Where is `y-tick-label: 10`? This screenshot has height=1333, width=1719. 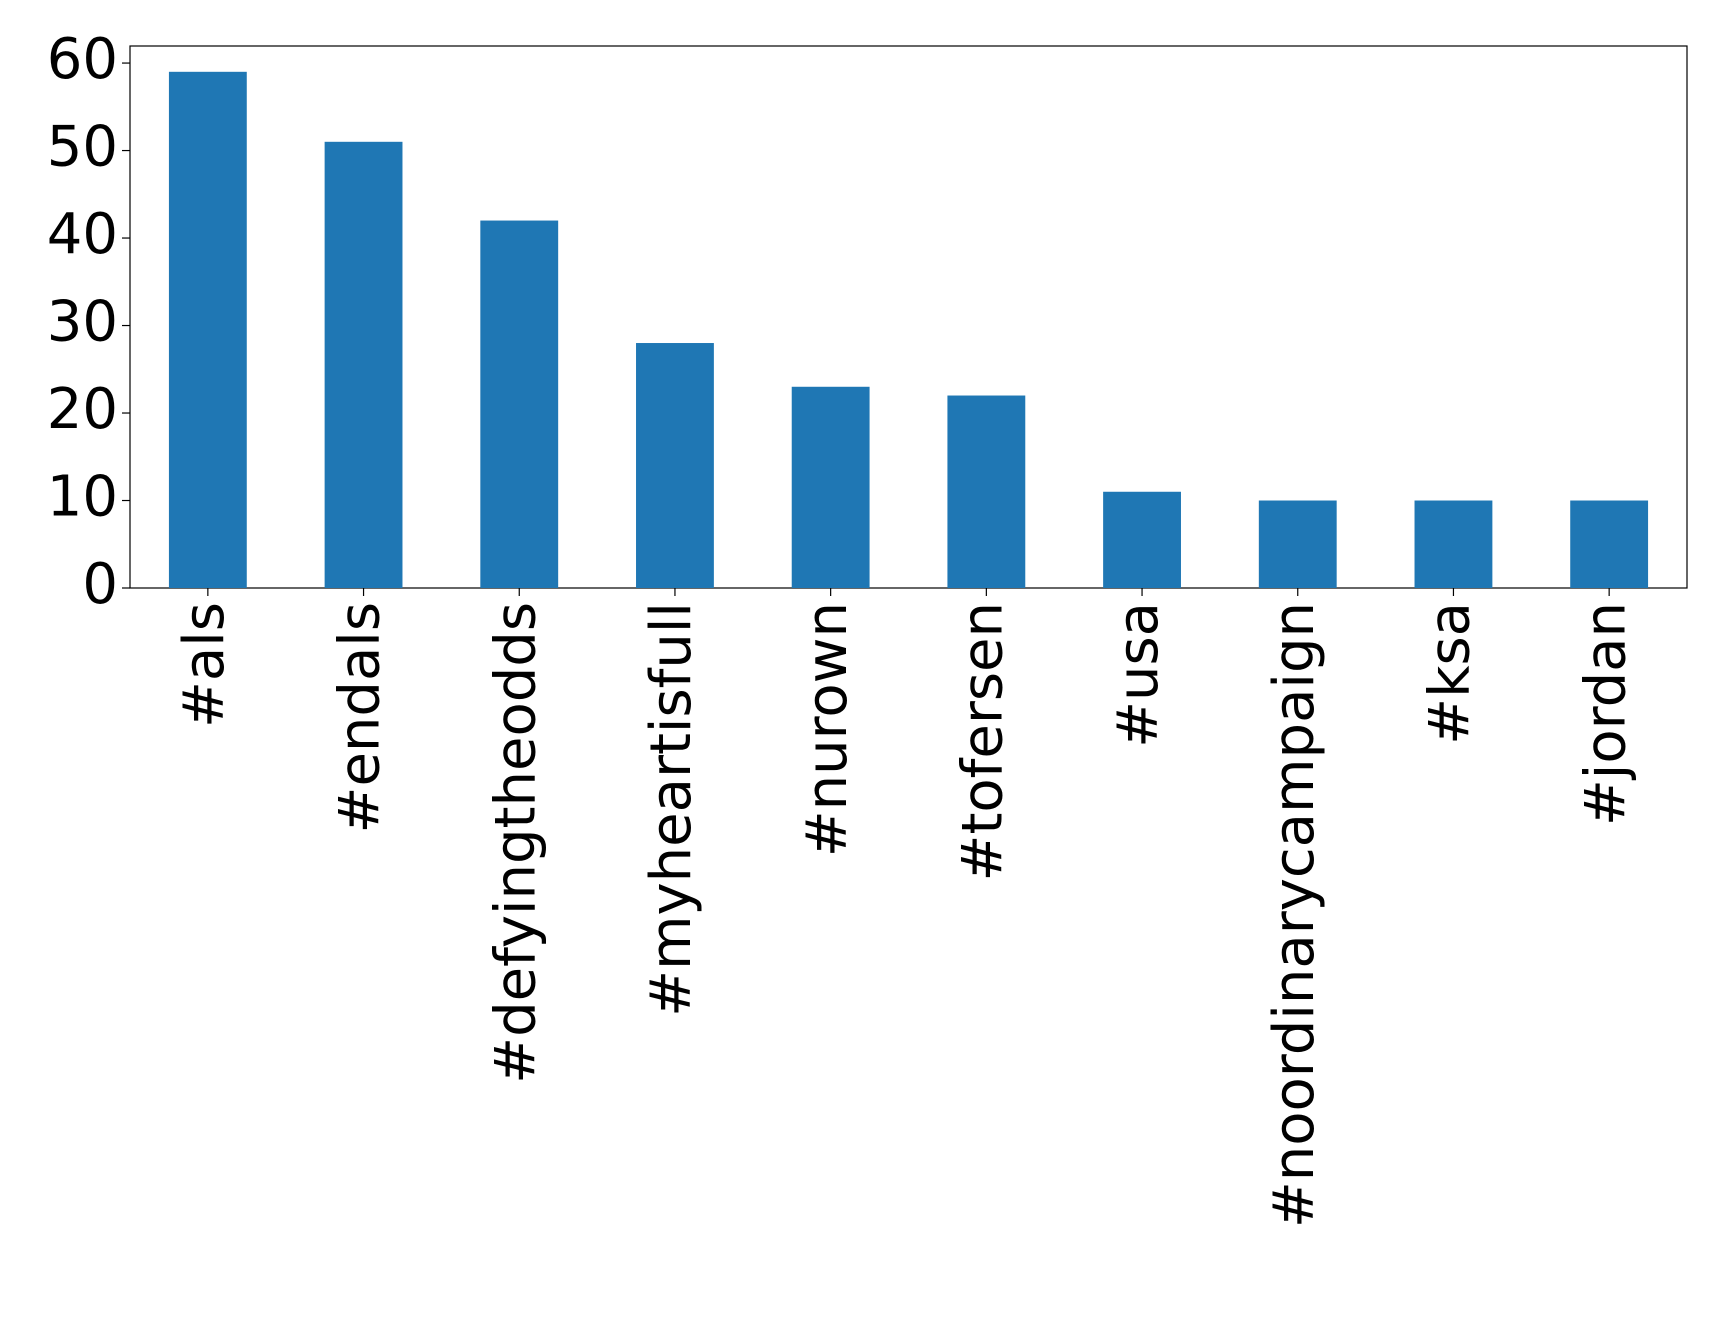
y-tick-label: 10 is located at coordinates (82, 497).